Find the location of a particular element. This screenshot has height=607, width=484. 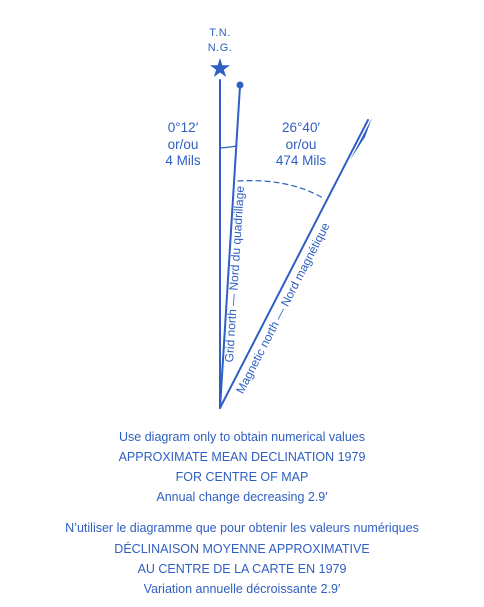

true-north-label: T.N. is located at coordinates (220, 33).